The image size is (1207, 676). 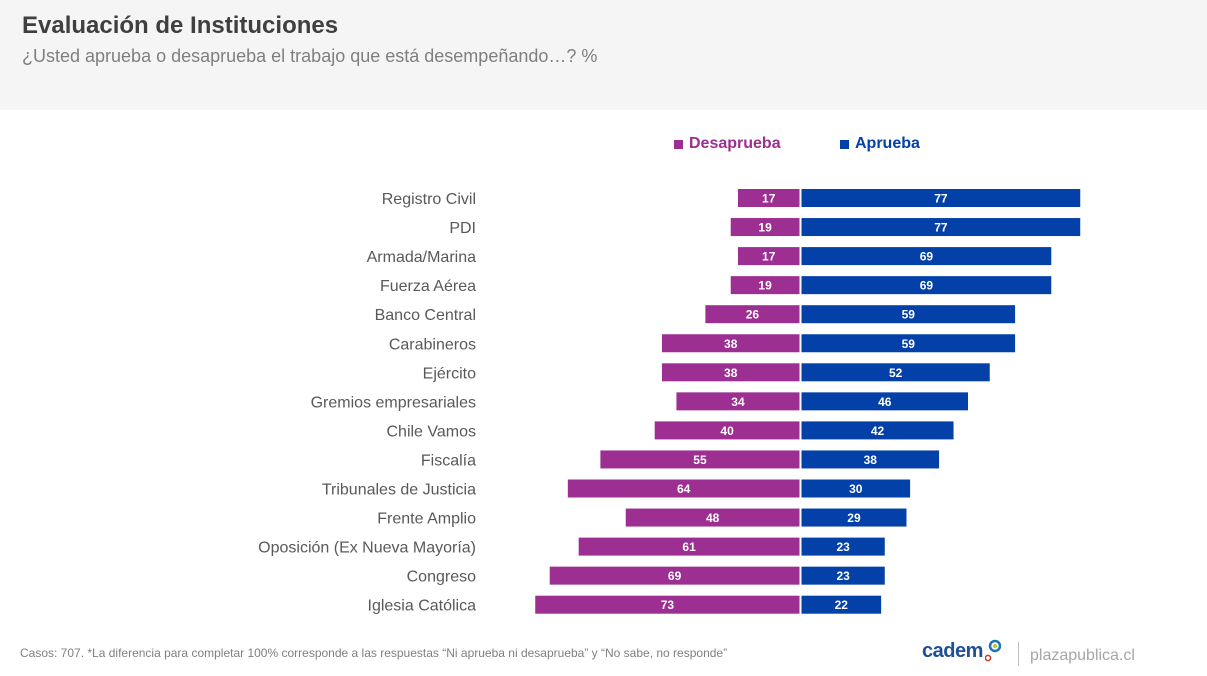 I want to click on legend-swatch-disapprove, so click(x=678, y=144).